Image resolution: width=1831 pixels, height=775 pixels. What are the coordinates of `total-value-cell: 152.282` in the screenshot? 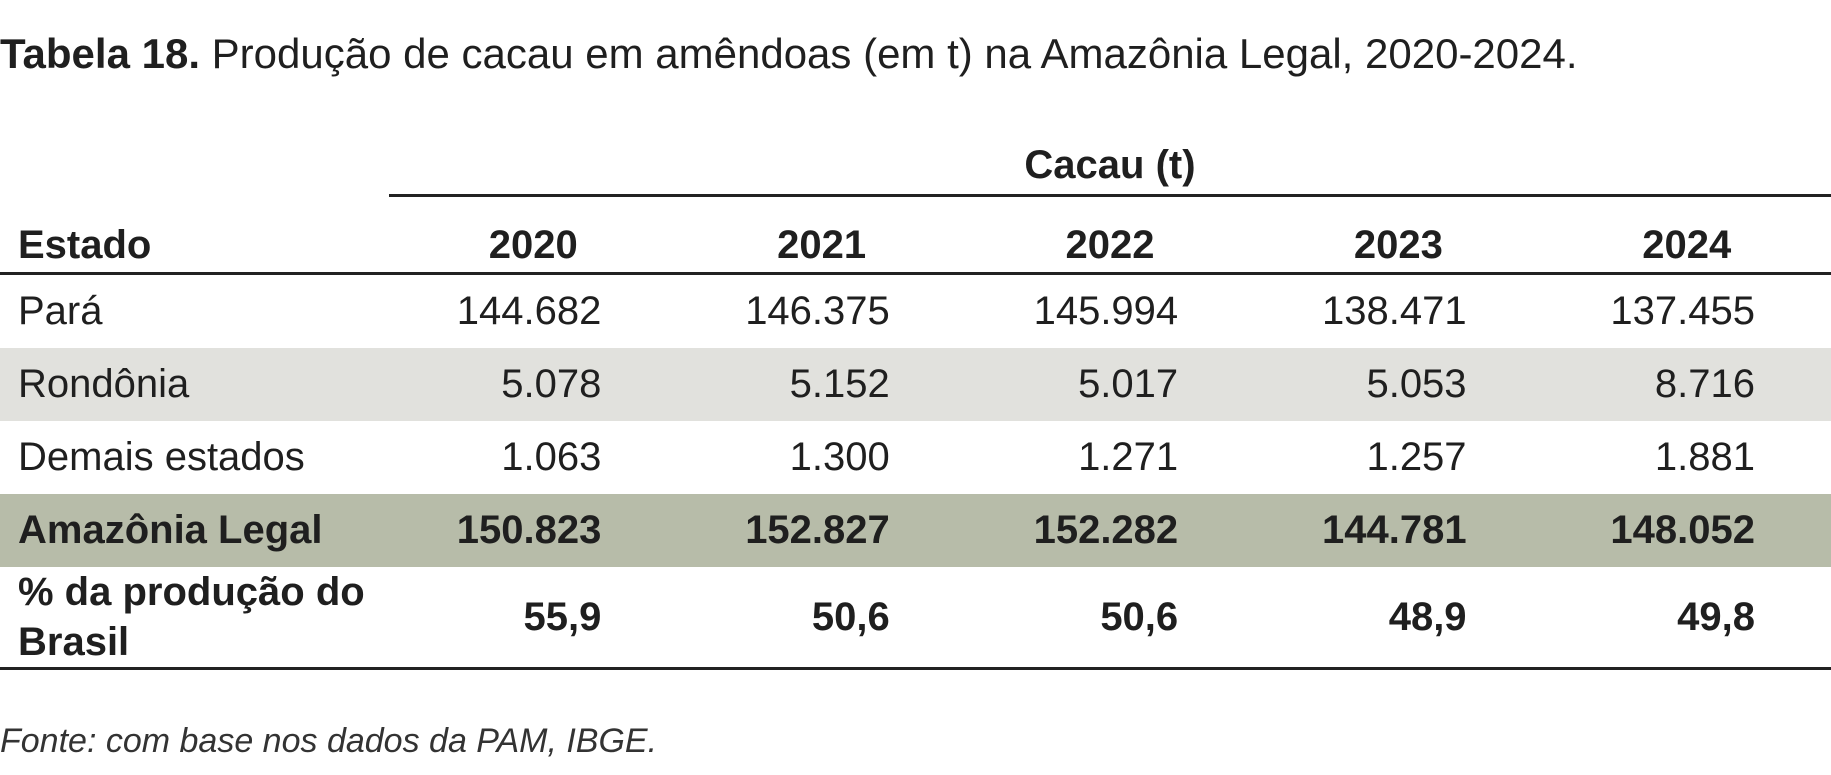 It's located at (1110, 530).